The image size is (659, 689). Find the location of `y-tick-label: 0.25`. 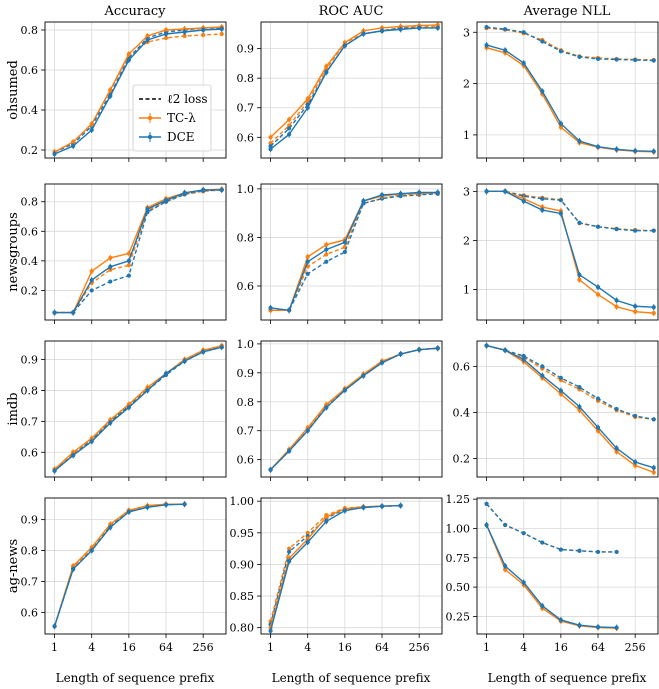

y-tick-label: 0.25 is located at coordinates (458, 616).